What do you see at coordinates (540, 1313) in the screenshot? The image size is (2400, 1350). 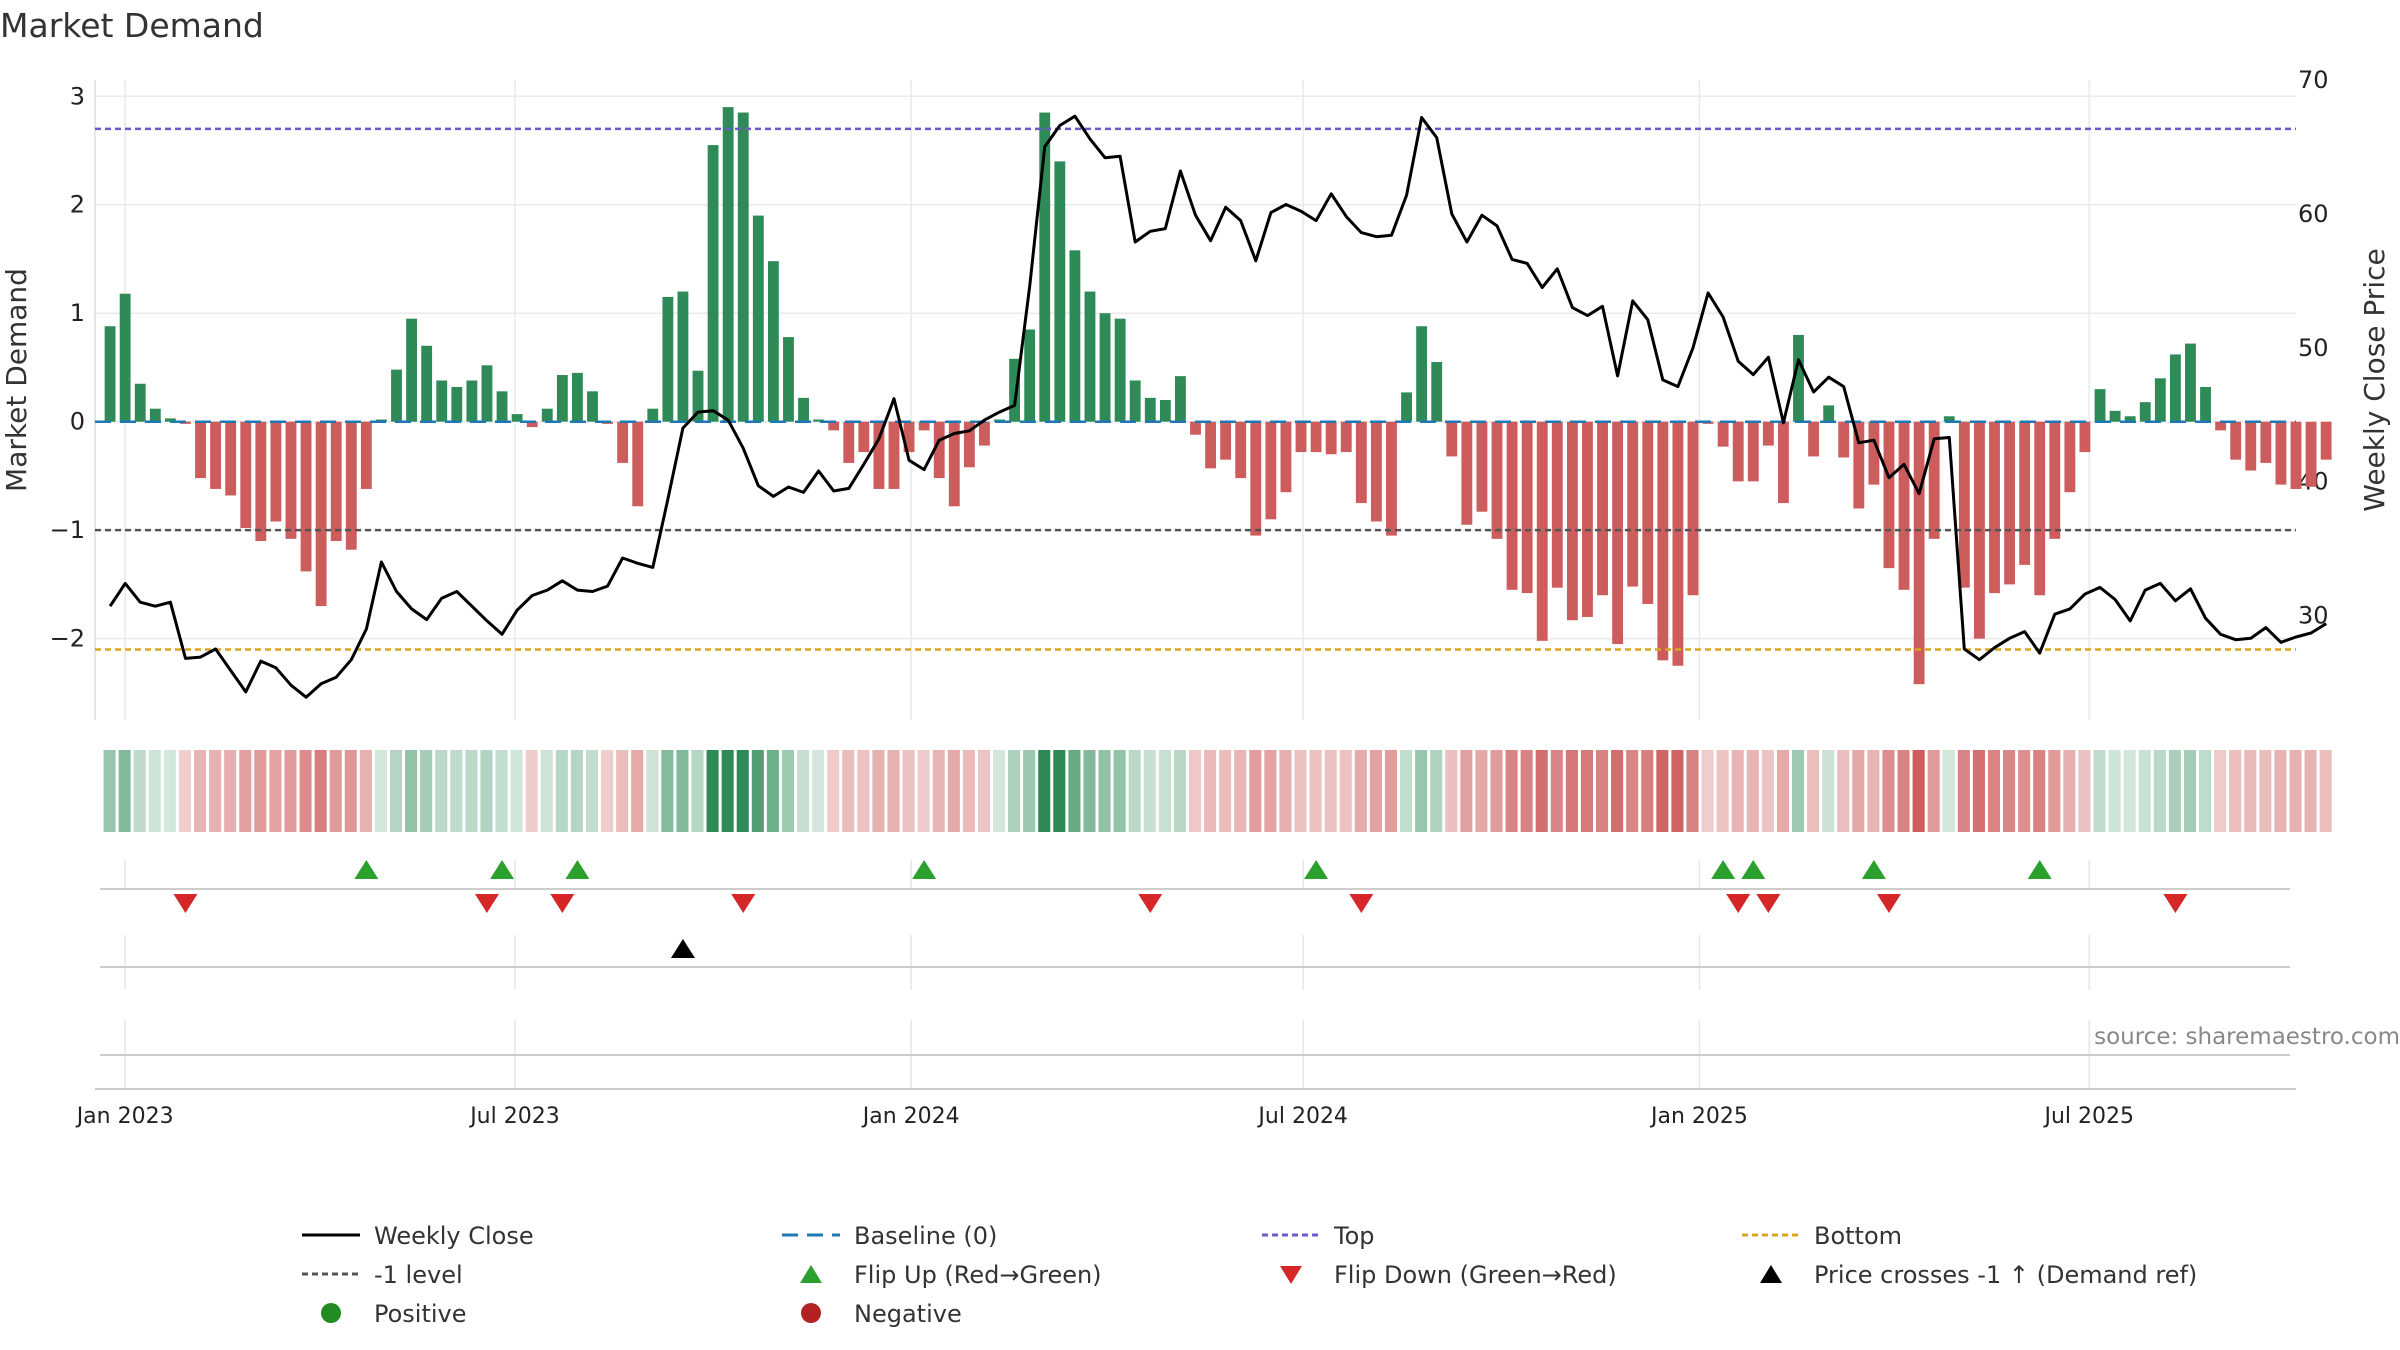 I see `legend-item-positive: Positive` at bounding box center [540, 1313].